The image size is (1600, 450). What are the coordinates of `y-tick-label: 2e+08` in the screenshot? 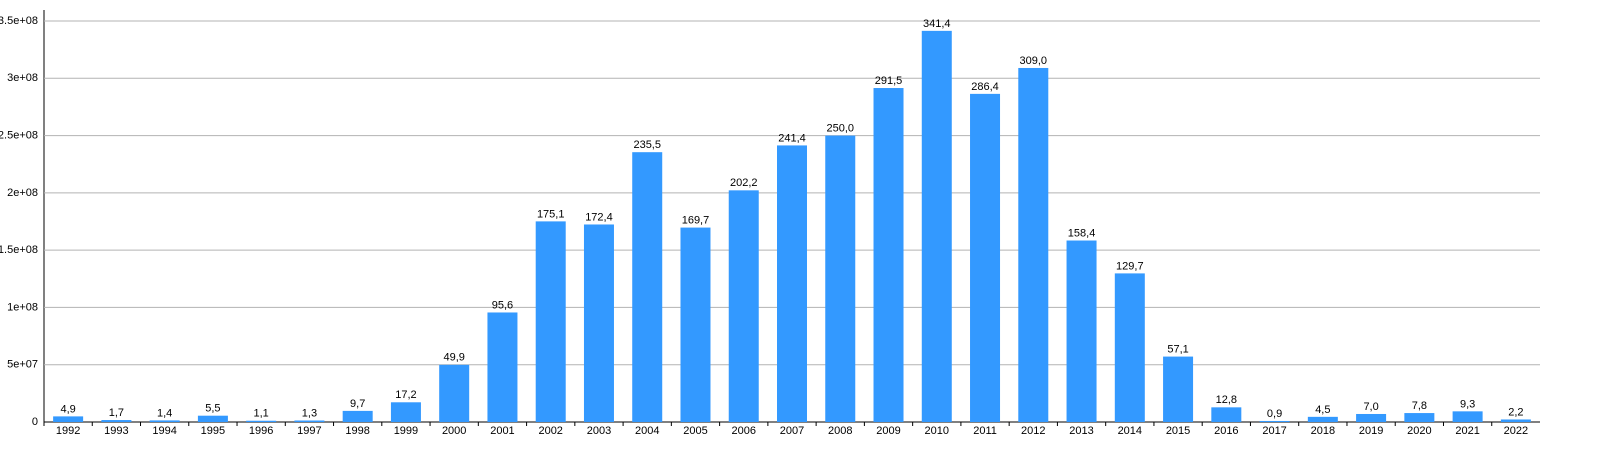 It's located at (22, 193).